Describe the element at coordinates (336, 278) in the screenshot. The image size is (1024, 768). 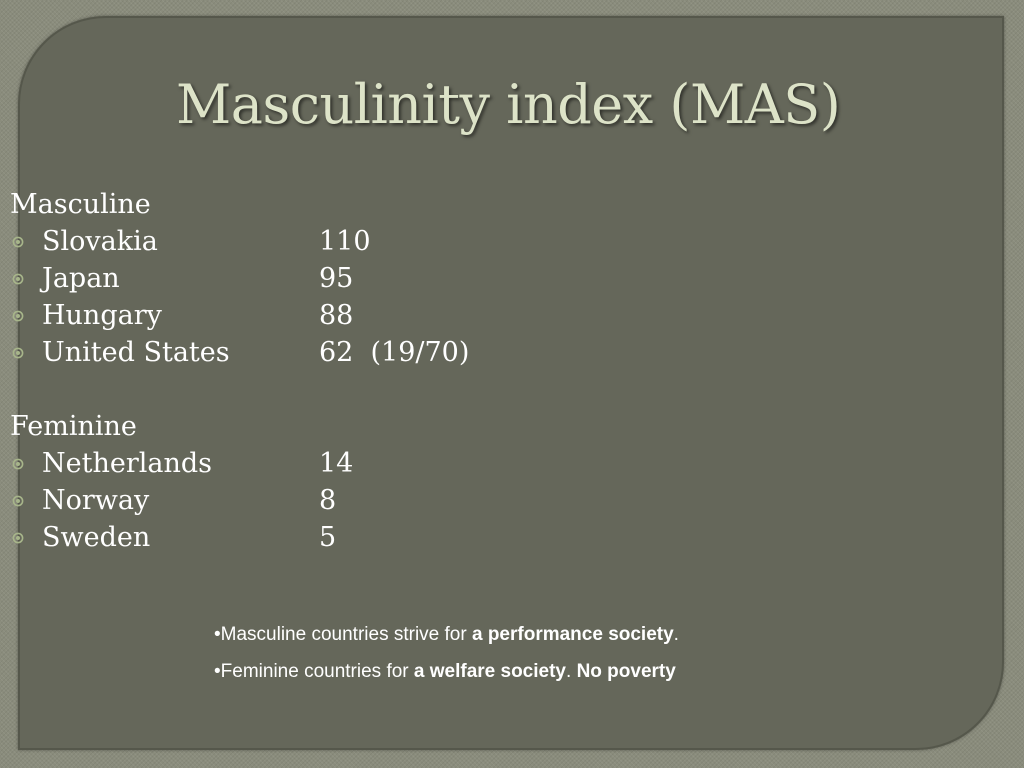
I see `mas-score: 95` at that location.